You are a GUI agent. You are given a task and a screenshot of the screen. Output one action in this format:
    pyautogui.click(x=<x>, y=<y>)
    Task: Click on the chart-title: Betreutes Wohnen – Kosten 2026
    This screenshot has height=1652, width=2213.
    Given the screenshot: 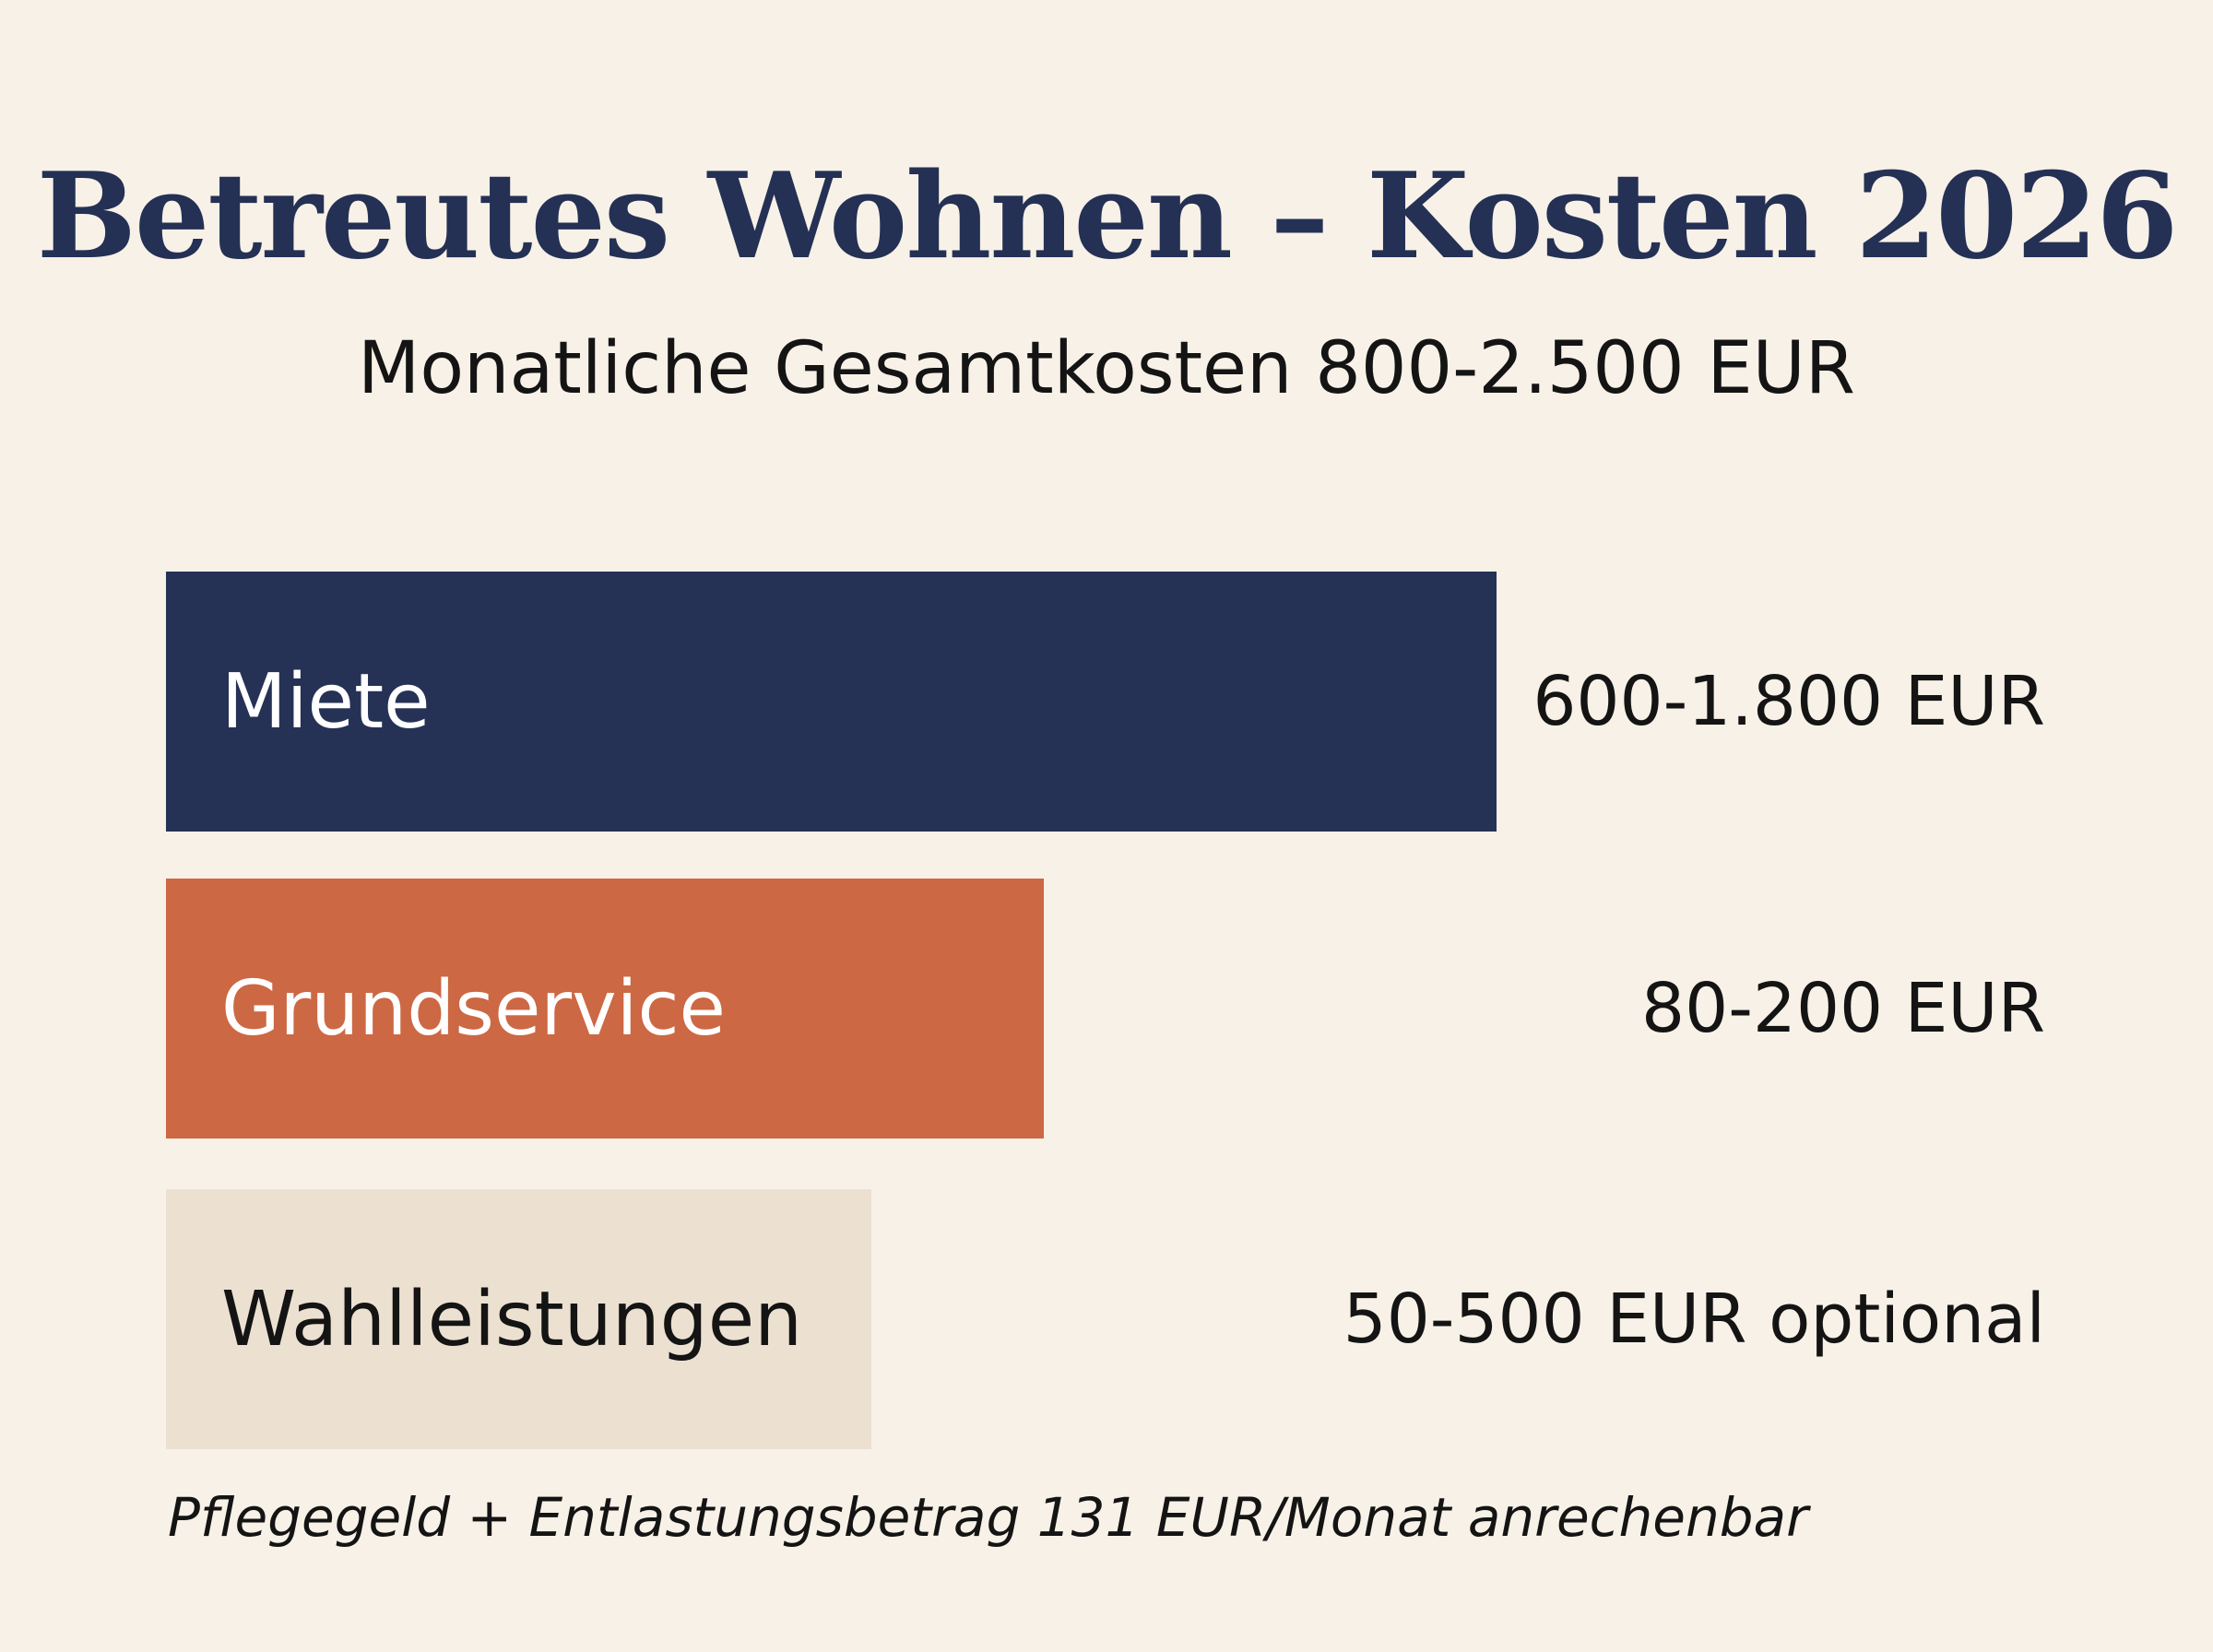 What is the action you would take?
    pyautogui.click(x=1107, y=217)
    